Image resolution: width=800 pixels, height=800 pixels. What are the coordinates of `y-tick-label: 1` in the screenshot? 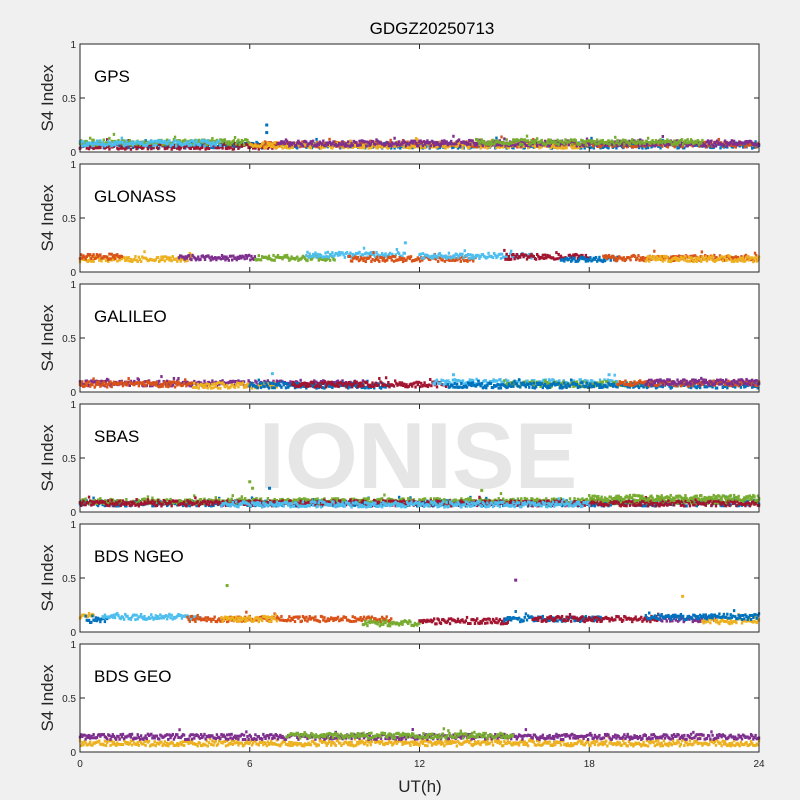 It's located at (73, 165).